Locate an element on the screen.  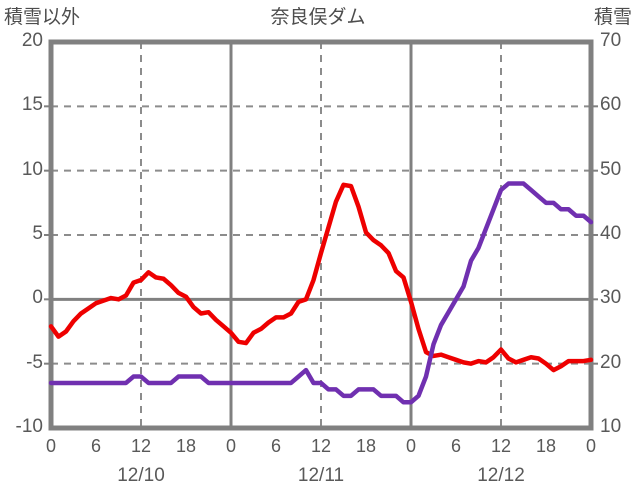
left-tick-label: 0 is located at coordinates (37, 298).